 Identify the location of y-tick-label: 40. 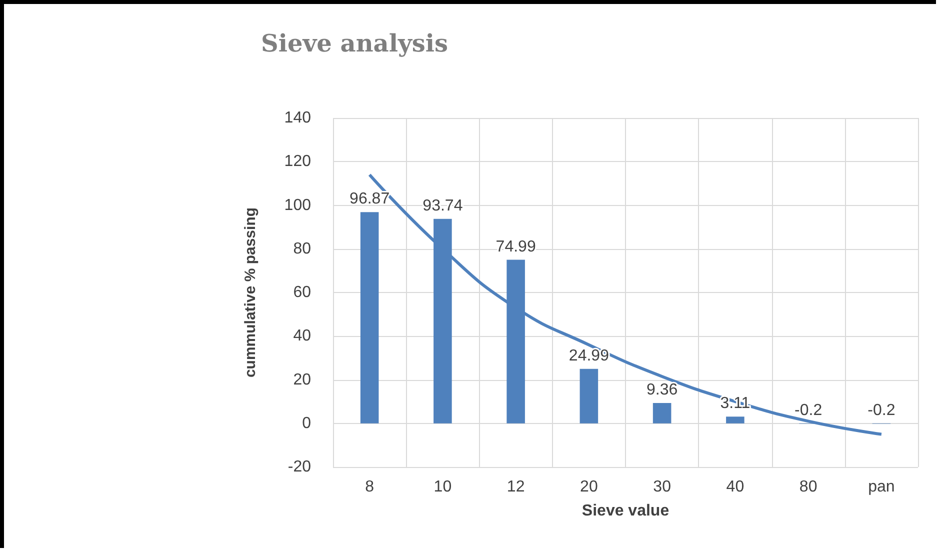
(302, 336).